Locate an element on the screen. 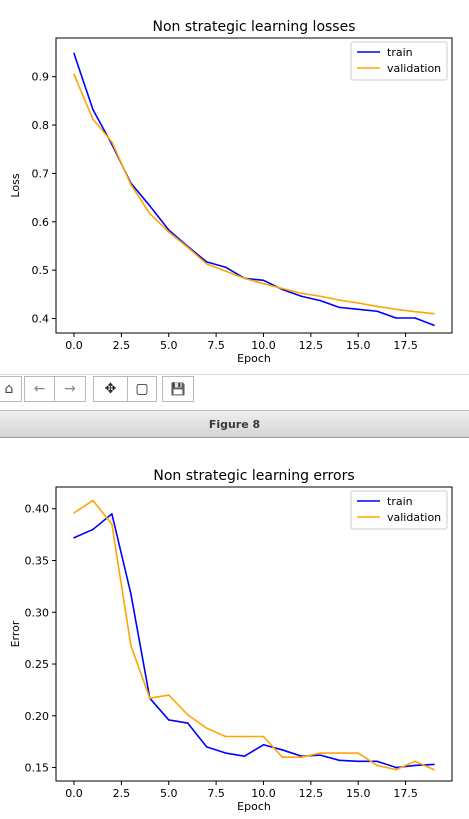  window-title: Figure 8 is located at coordinates (234, 424).